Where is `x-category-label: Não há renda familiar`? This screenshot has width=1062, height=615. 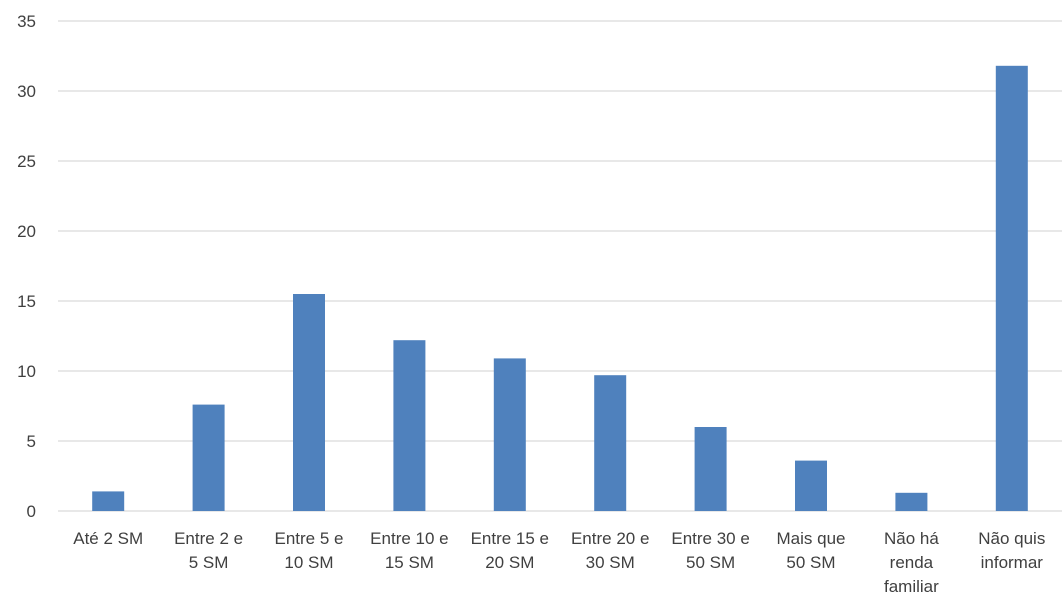
x-category-label: Não há renda familiar is located at coordinates (911, 562).